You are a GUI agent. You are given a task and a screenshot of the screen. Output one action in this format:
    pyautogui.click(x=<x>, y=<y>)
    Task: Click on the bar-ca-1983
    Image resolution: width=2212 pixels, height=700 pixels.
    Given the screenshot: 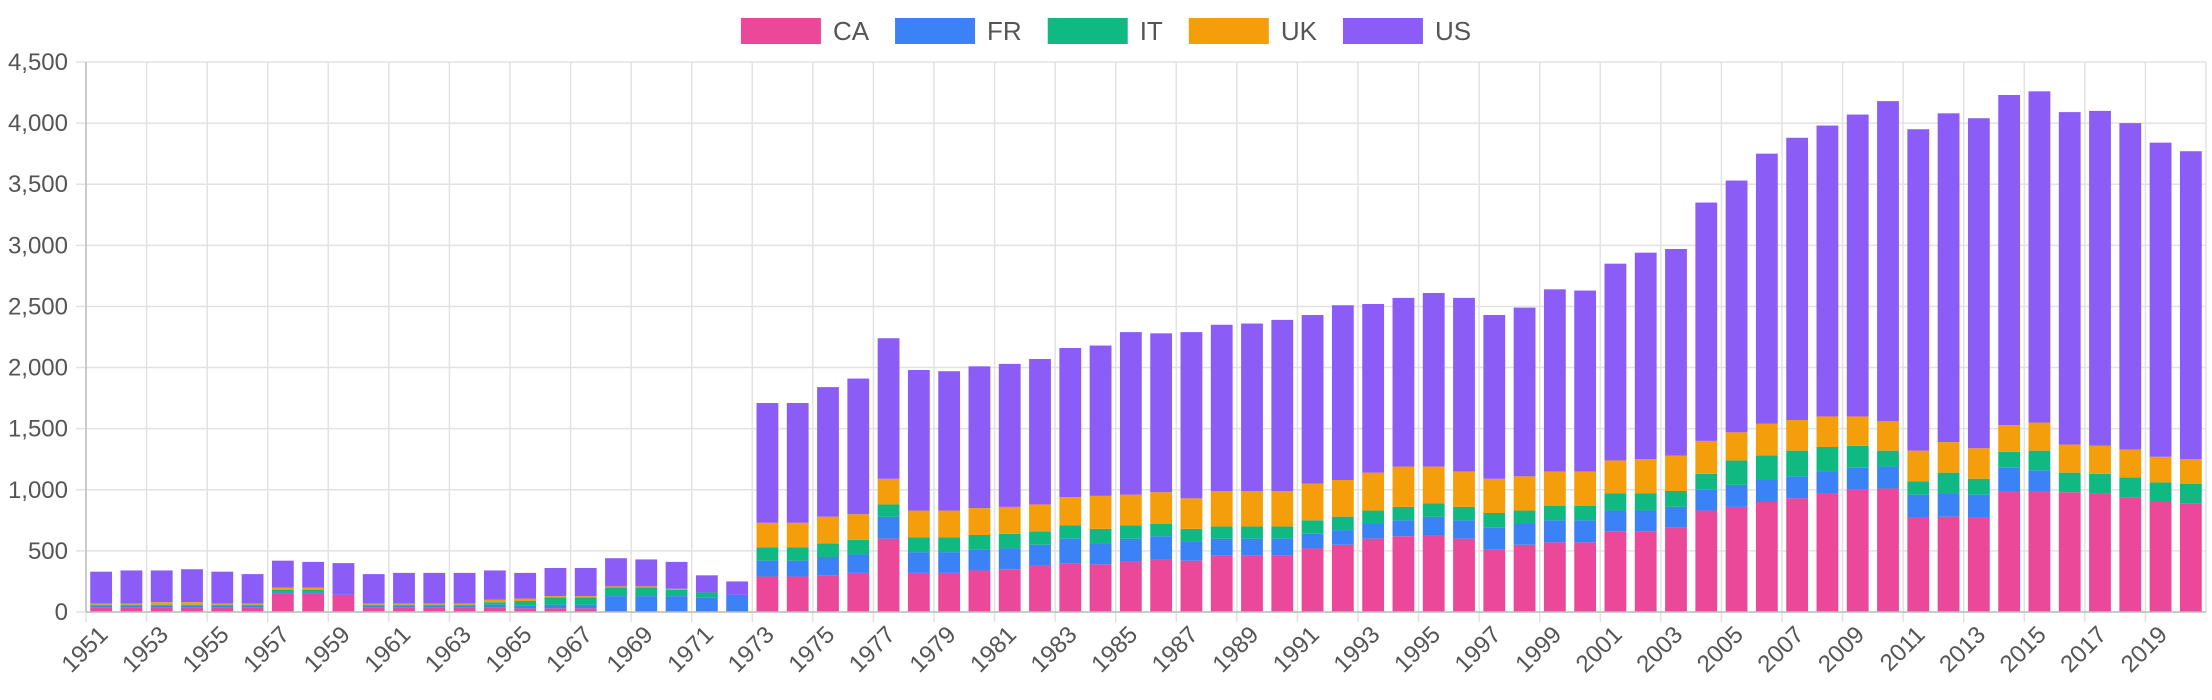 What is the action you would take?
    pyautogui.click(x=1070, y=587)
    